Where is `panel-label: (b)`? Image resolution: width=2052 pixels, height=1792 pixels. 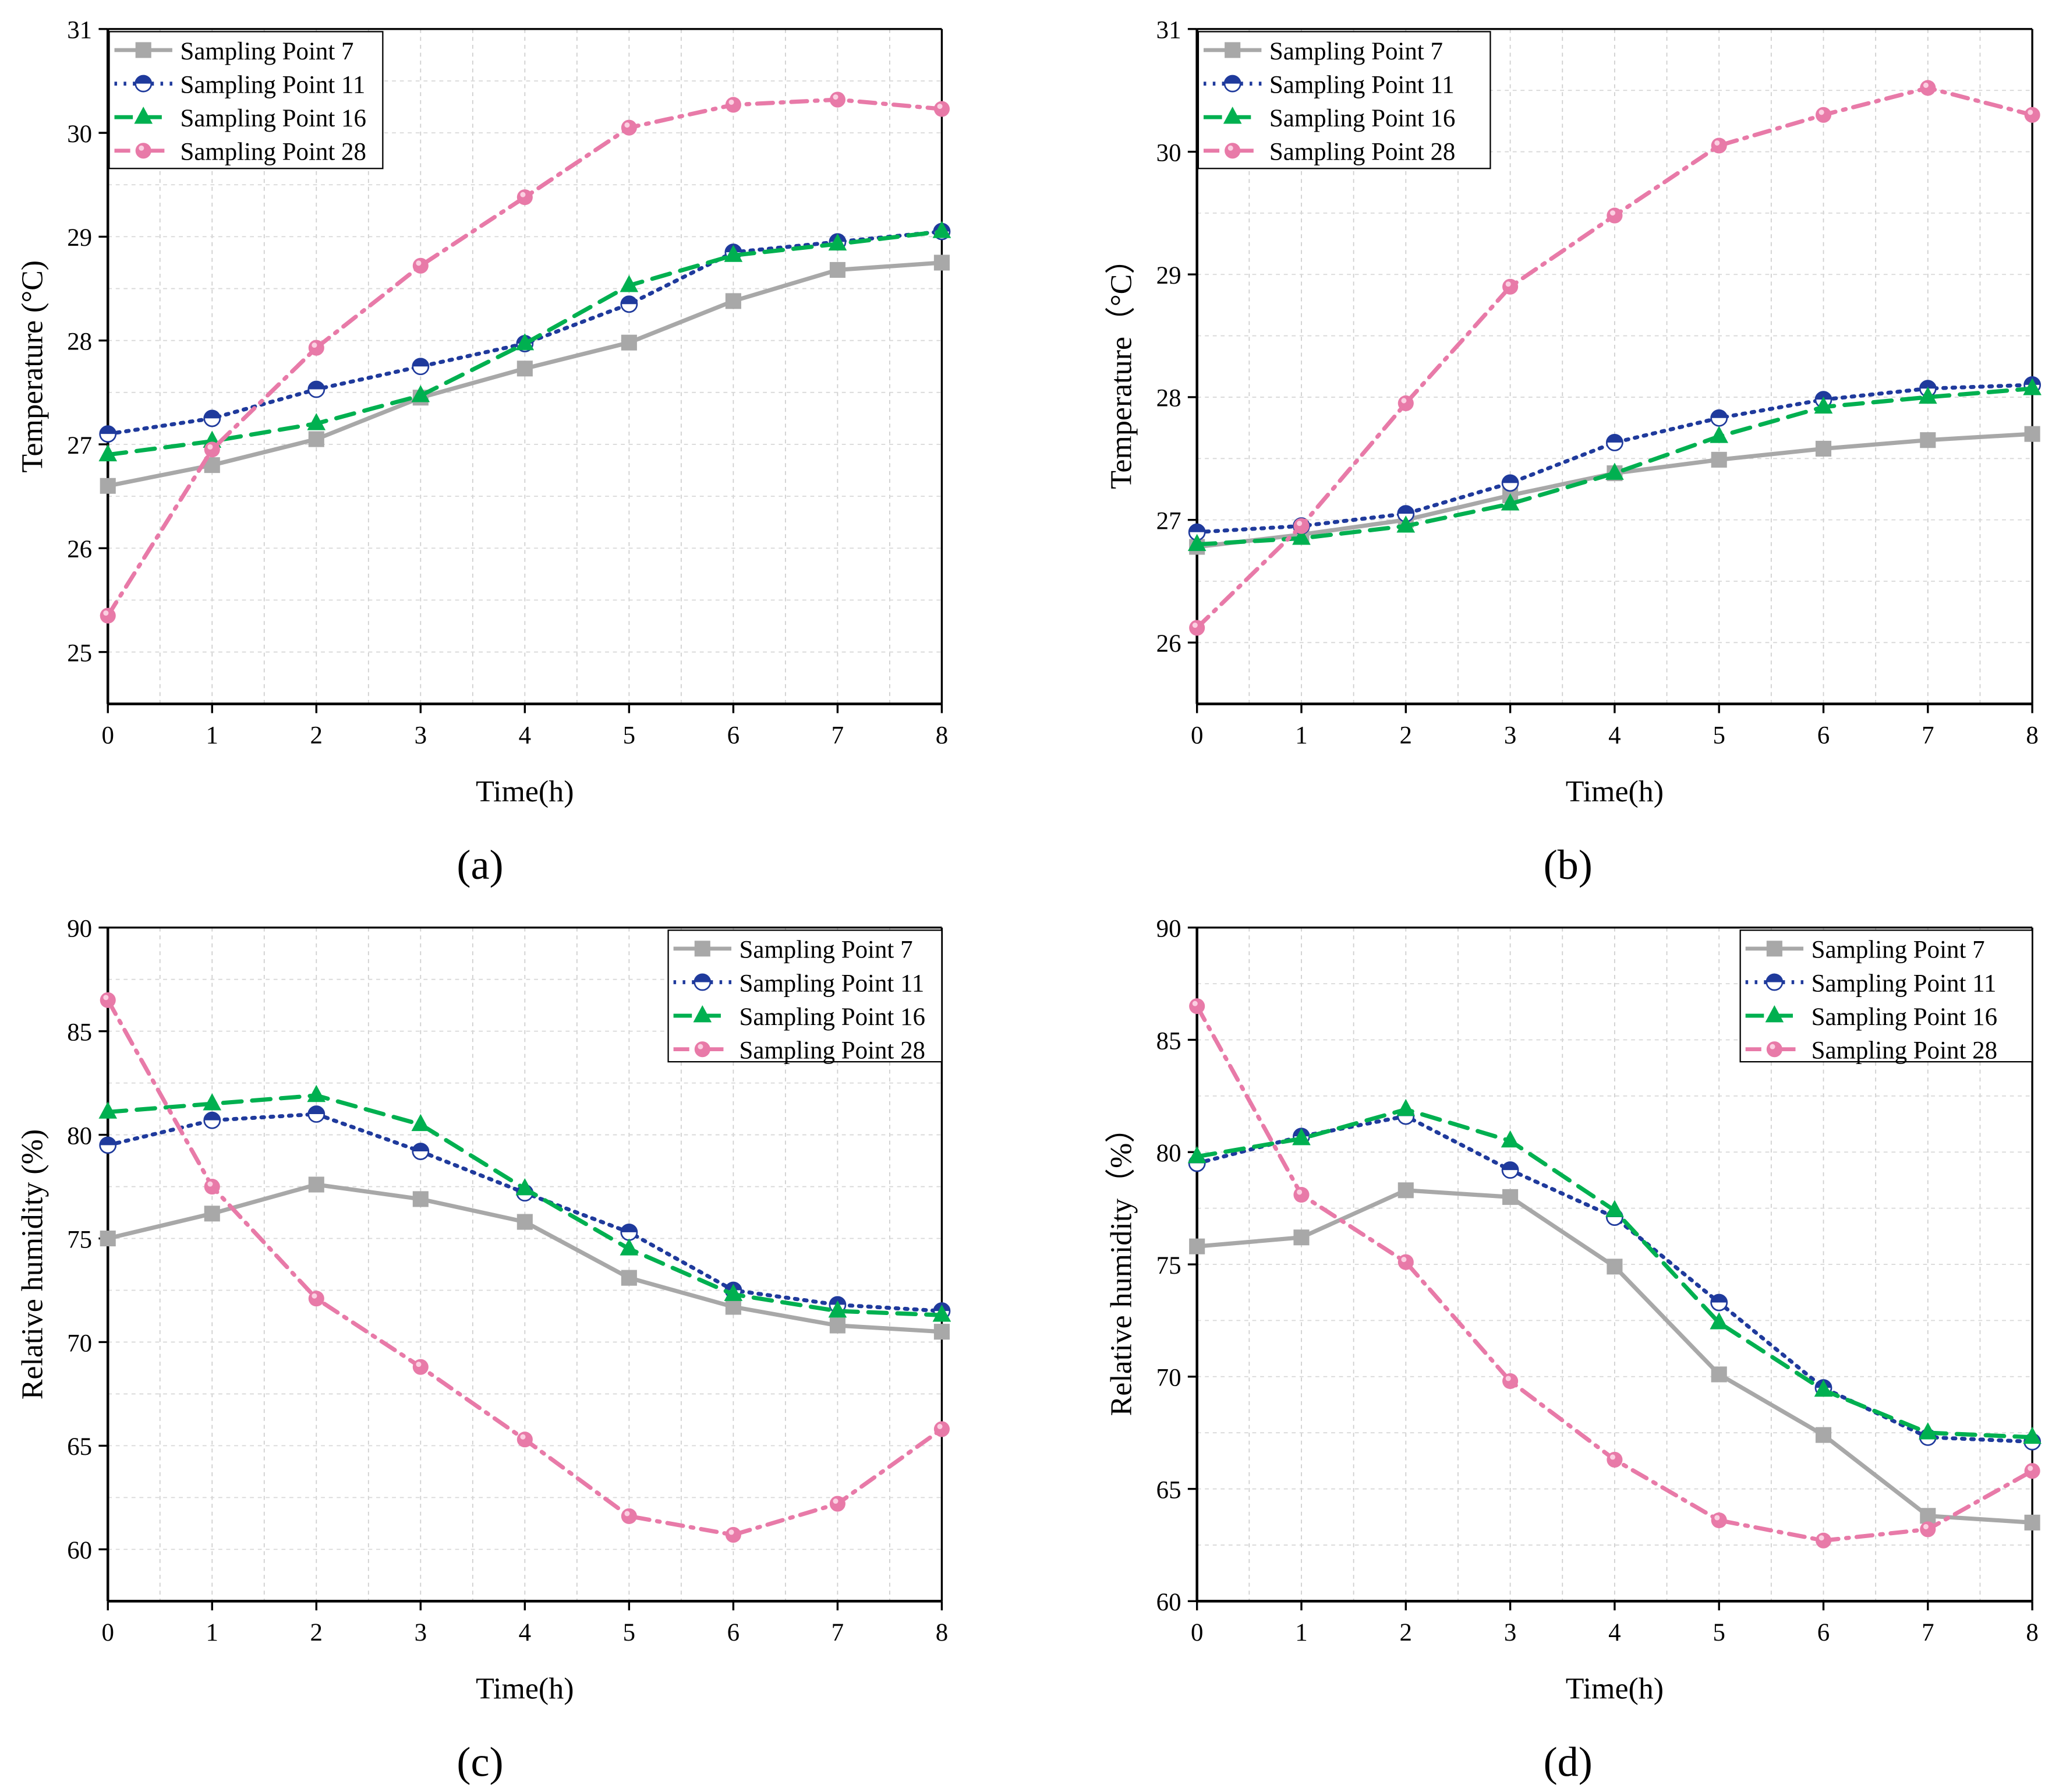
panel-label: (b) is located at coordinates (1568, 865).